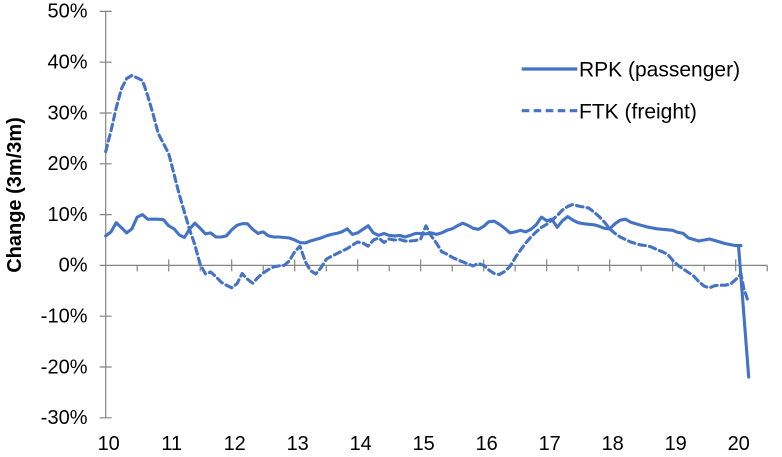 The height and width of the screenshot is (457, 782). What do you see at coordinates (171, 444) in the screenshot?
I see `svg-text: 11` at bounding box center [171, 444].